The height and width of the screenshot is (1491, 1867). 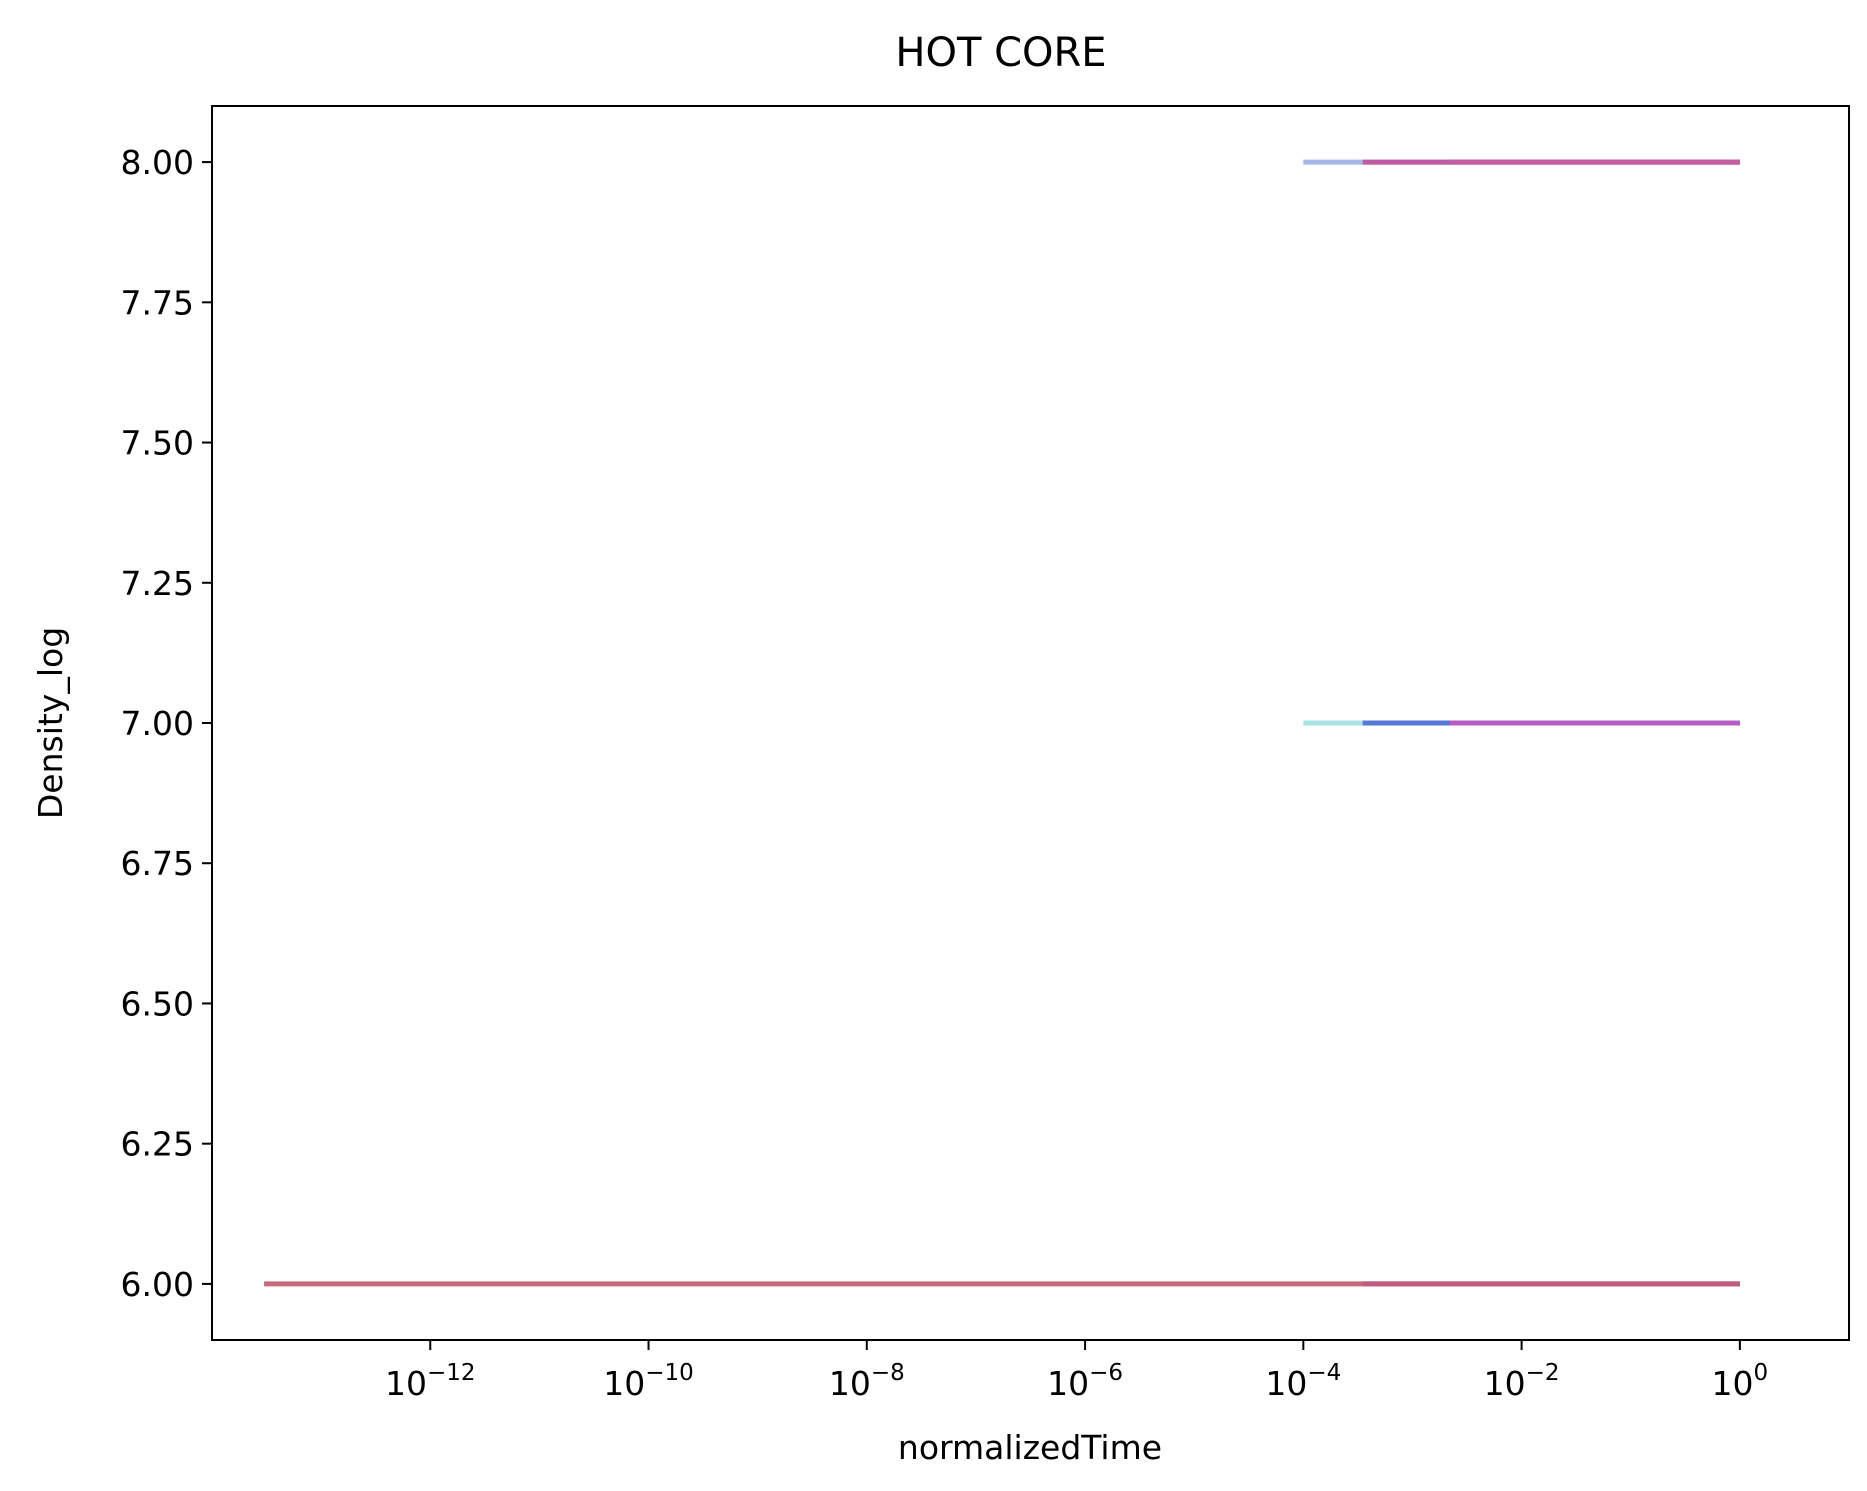 I want to click on x-tick-label: 10⁰, so click(x=1740, y=1381).